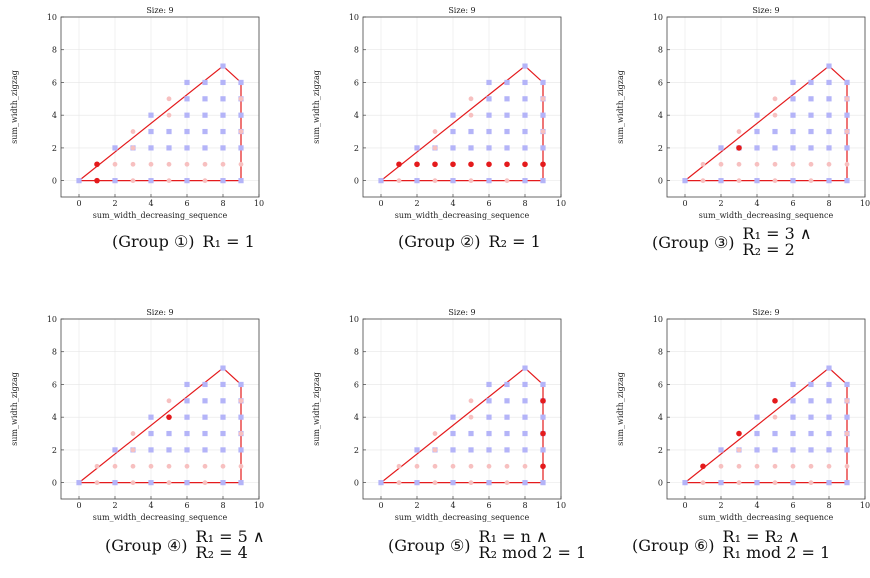 The width and height of the screenshot is (870, 578). I want to click on condition-line: R₁ = R₂ ∧, so click(761, 536).